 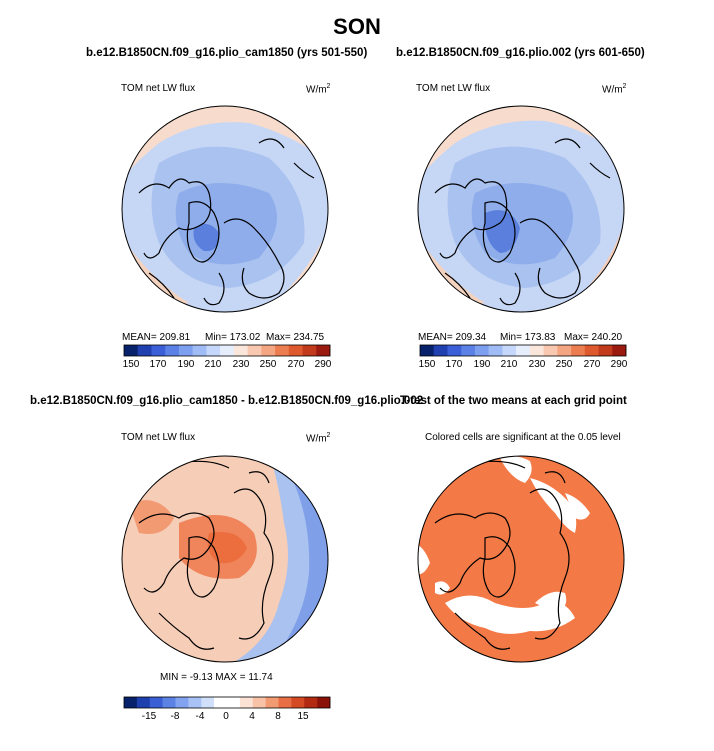 What do you see at coordinates (453, 88) in the screenshot?
I see `exp-variable-label: TOM net LW flux` at bounding box center [453, 88].